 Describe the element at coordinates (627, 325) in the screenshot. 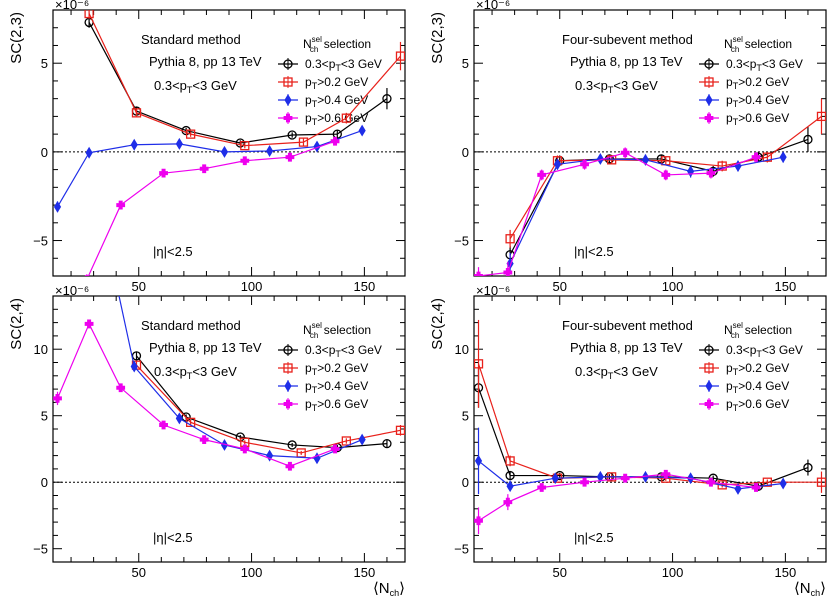

I see `method-label: Four-subevent method` at that location.